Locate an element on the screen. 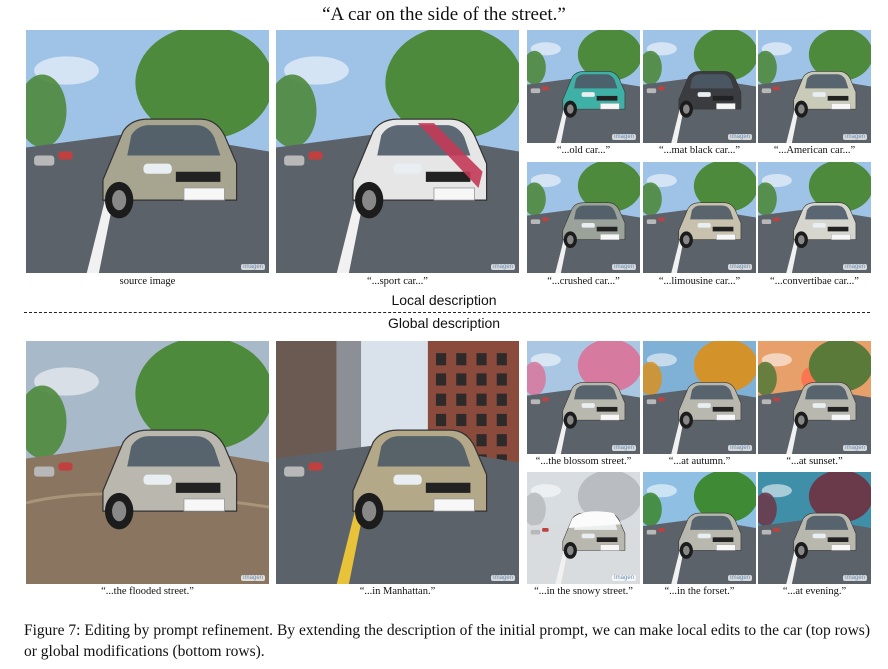 The image size is (888, 669). mat-black-car-image: Imagen is located at coordinates (699, 86).